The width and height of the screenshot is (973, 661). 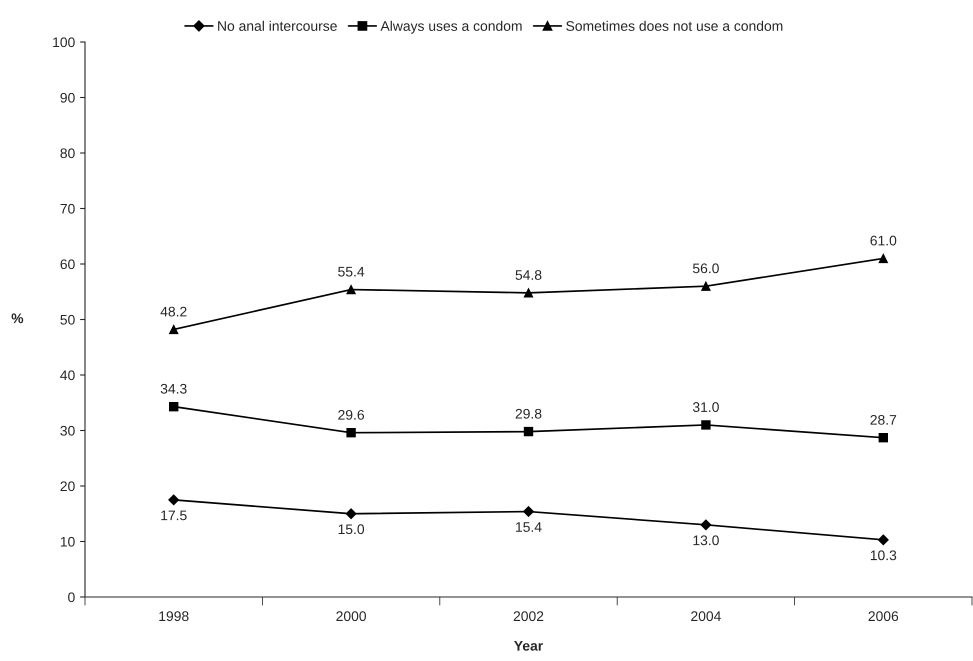 I want to click on x-tick-label: 2004, so click(x=706, y=616).